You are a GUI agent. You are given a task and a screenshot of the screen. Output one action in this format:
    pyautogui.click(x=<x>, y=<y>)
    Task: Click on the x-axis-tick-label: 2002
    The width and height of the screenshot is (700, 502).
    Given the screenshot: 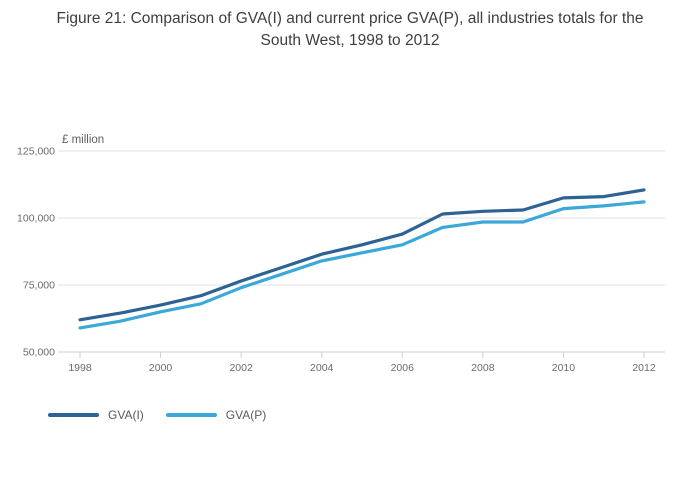 What is the action you would take?
    pyautogui.click(x=241, y=368)
    